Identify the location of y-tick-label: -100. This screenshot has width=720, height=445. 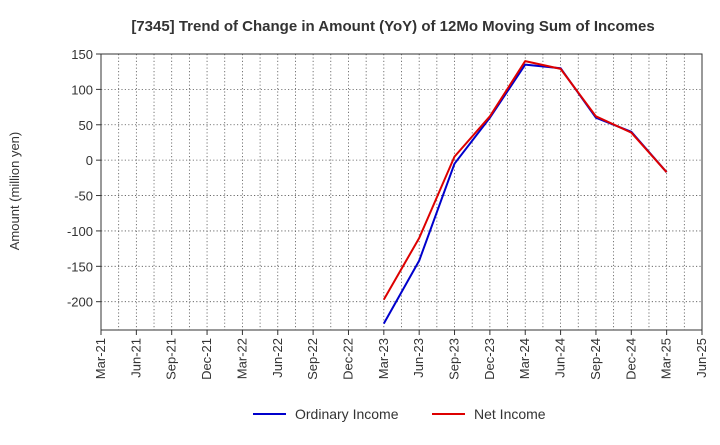
(80, 231).